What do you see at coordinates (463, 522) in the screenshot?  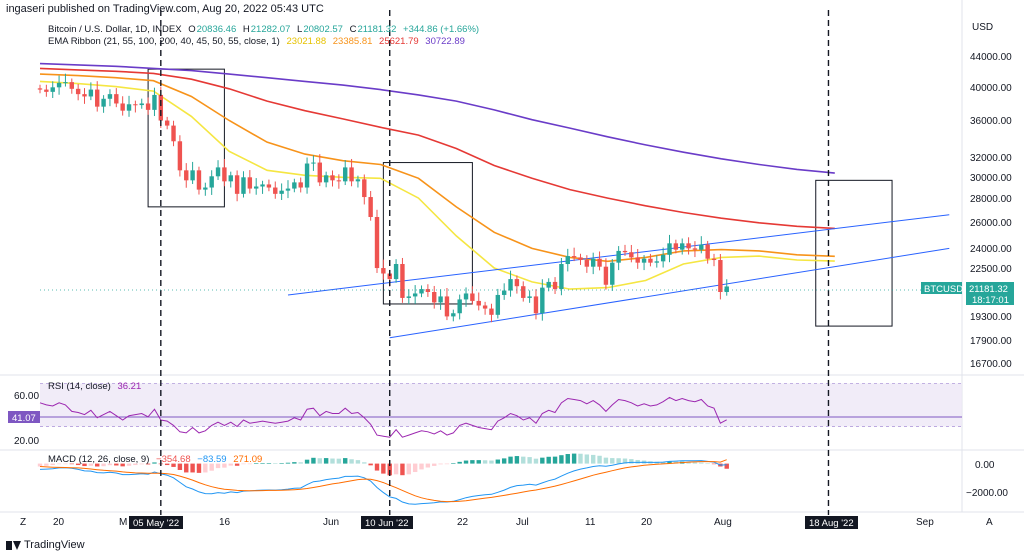 I see `time-label: 22` at bounding box center [463, 522].